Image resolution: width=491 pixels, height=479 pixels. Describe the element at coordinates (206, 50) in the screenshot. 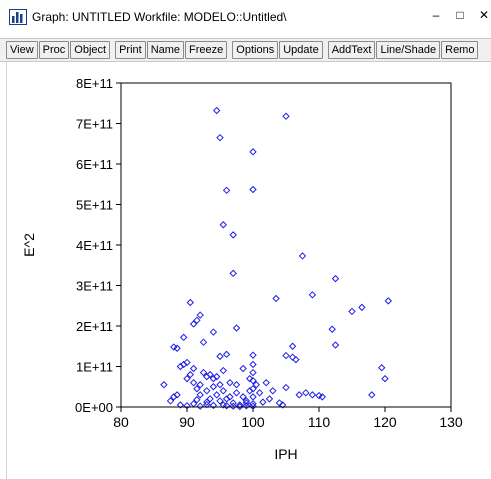

I see `freeze-button: Freeze` at that location.